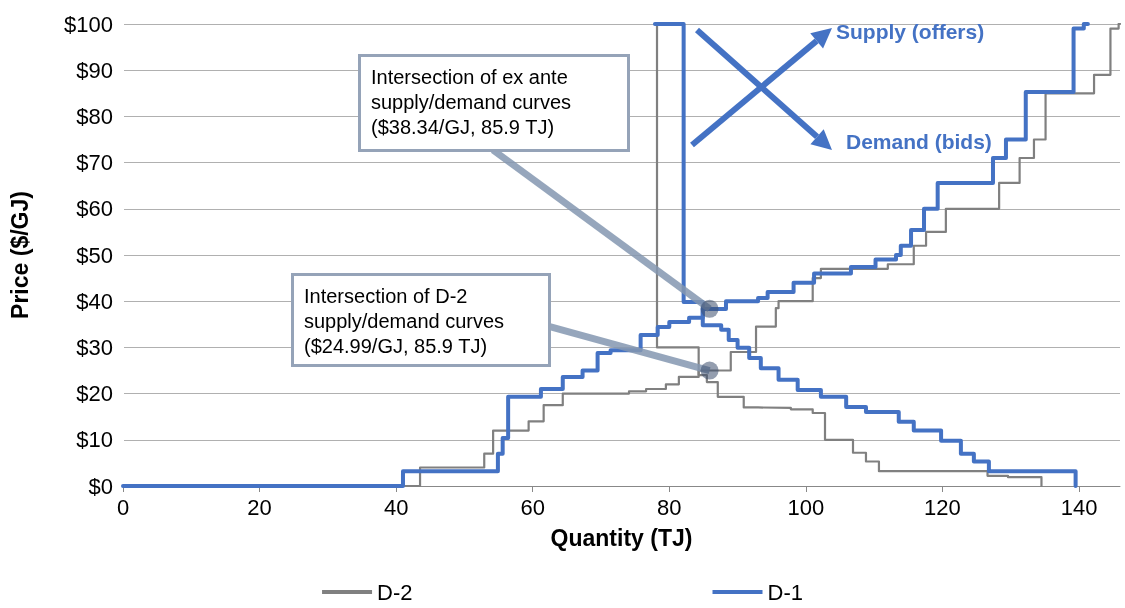 The image size is (1125, 608). What do you see at coordinates (88, 24) in the screenshot?
I see `y-tick-label: $100` at bounding box center [88, 24].